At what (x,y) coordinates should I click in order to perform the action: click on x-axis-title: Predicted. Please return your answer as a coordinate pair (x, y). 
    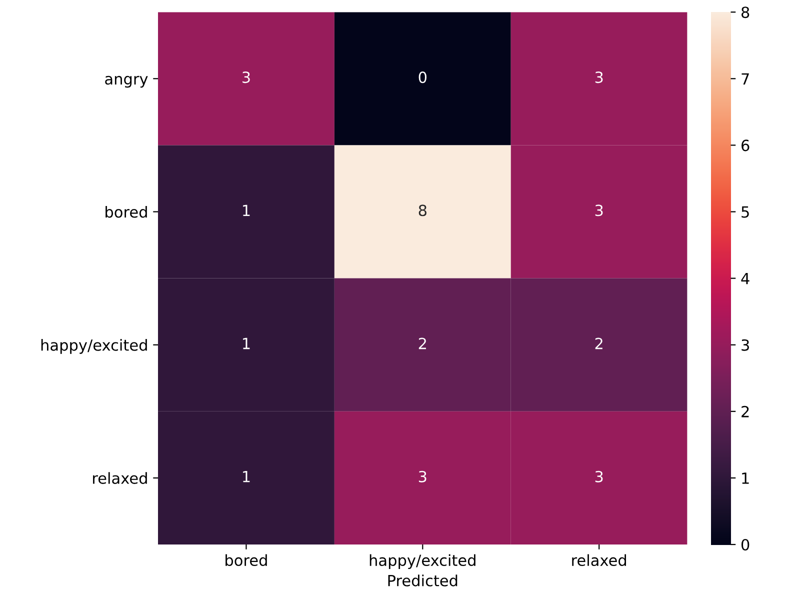
    Looking at the image, I should click on (423, 580).